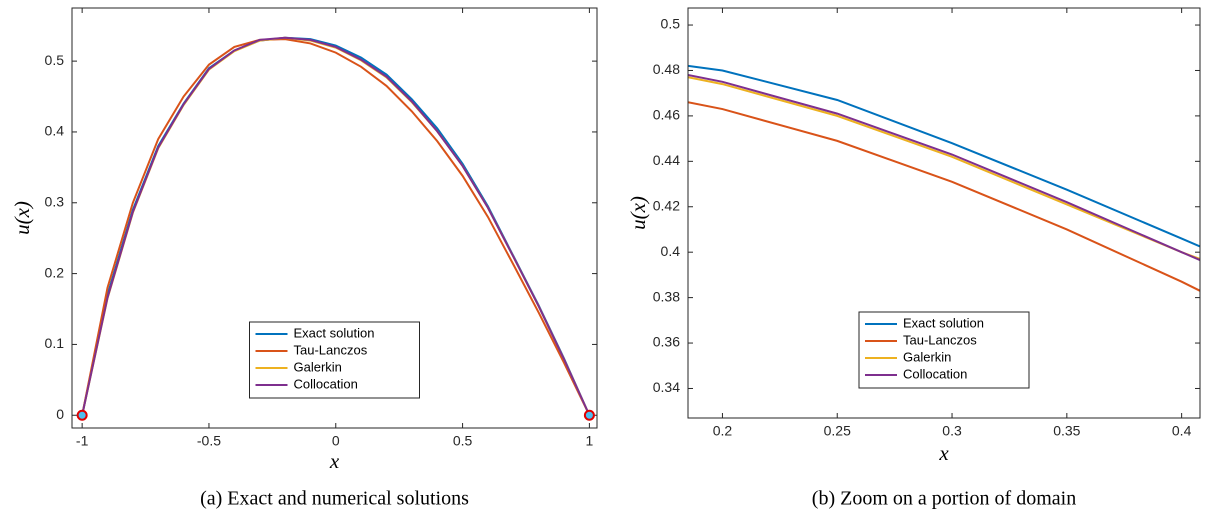 The image size is (1212, 521). Describe the element at coordinates (1182, 431) in the screenshot. I see `x-tick-label: 0.4` at that location.